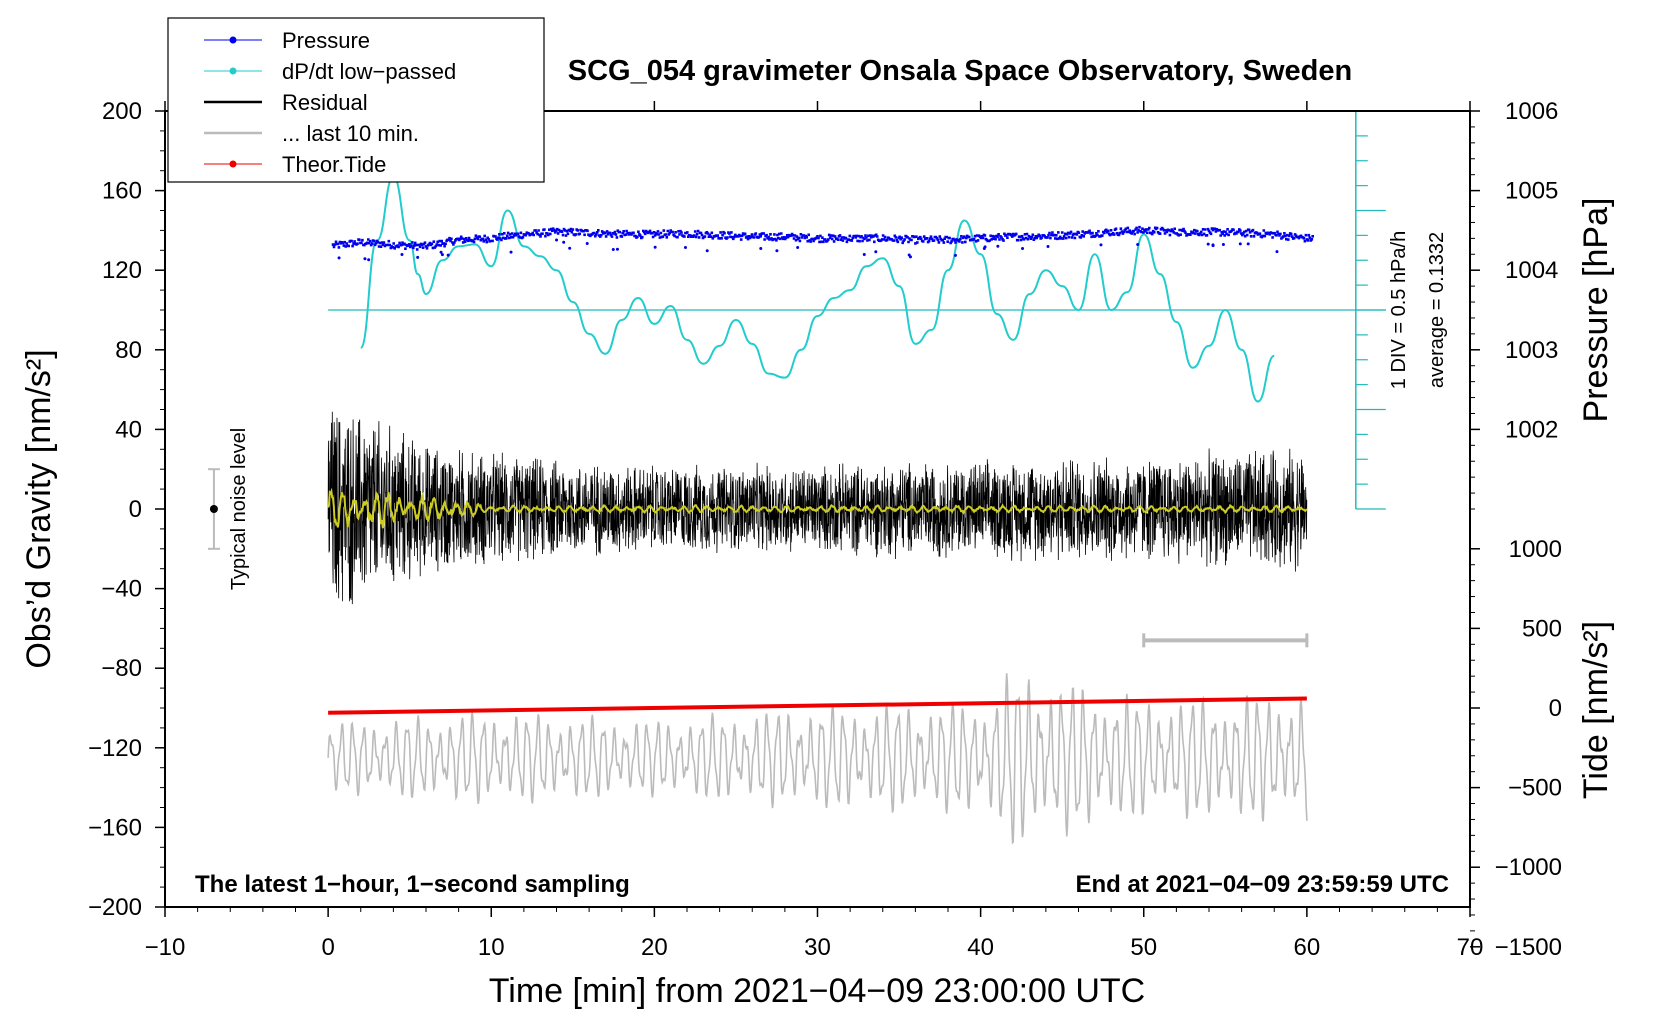 The width and height of the screenshot is (1660, 1020). I want to click on y-tick-label: 40, so click(128, 429).